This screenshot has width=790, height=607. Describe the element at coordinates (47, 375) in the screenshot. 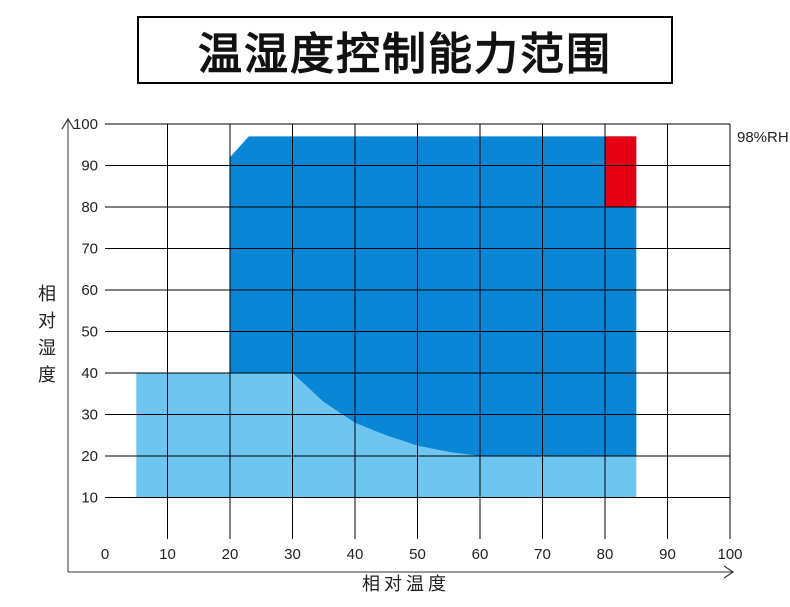

I see `y-axis-title-char: 度` at that location.